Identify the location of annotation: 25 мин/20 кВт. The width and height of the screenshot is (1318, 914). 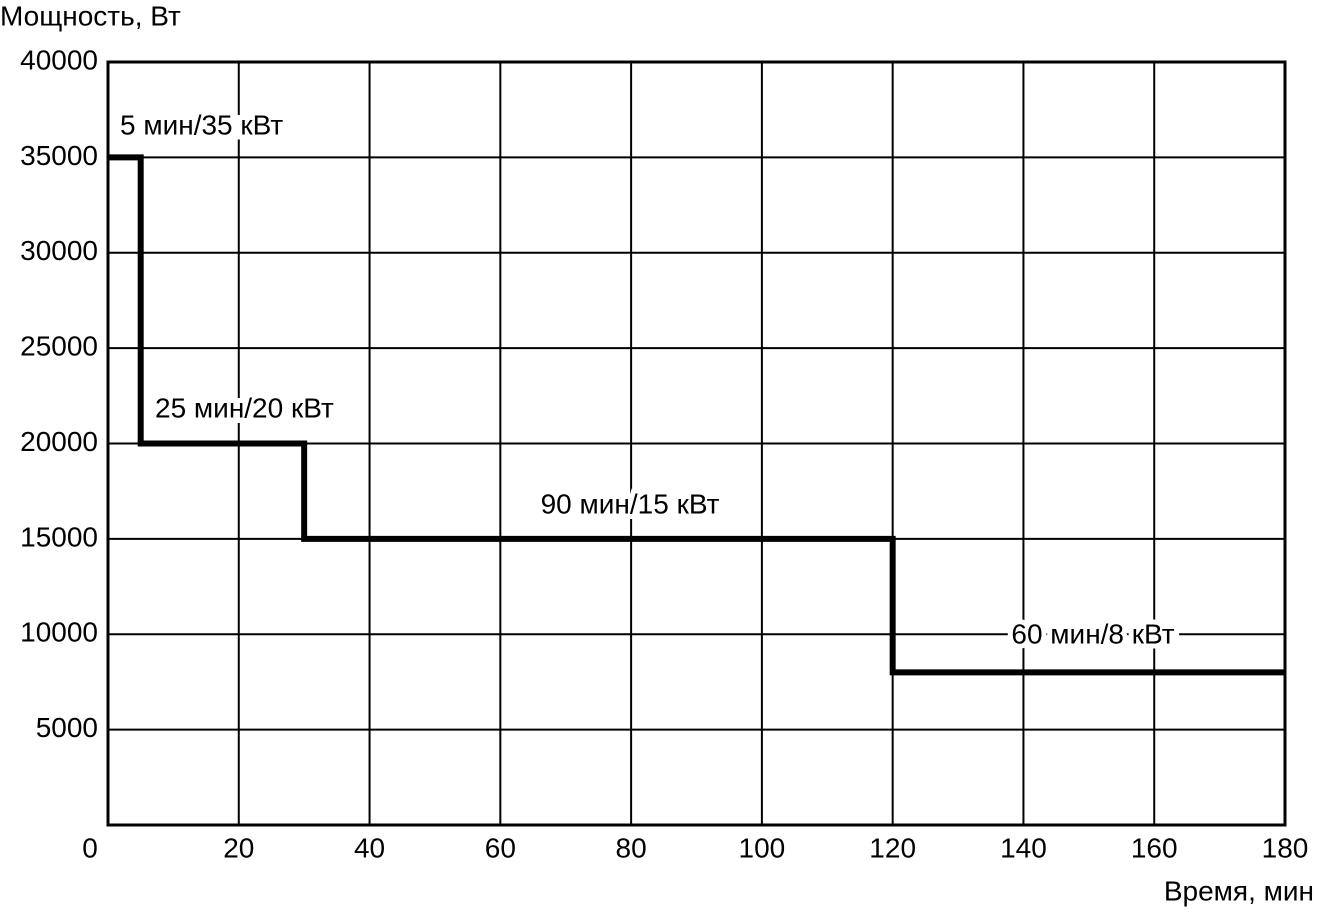
(244, 407).